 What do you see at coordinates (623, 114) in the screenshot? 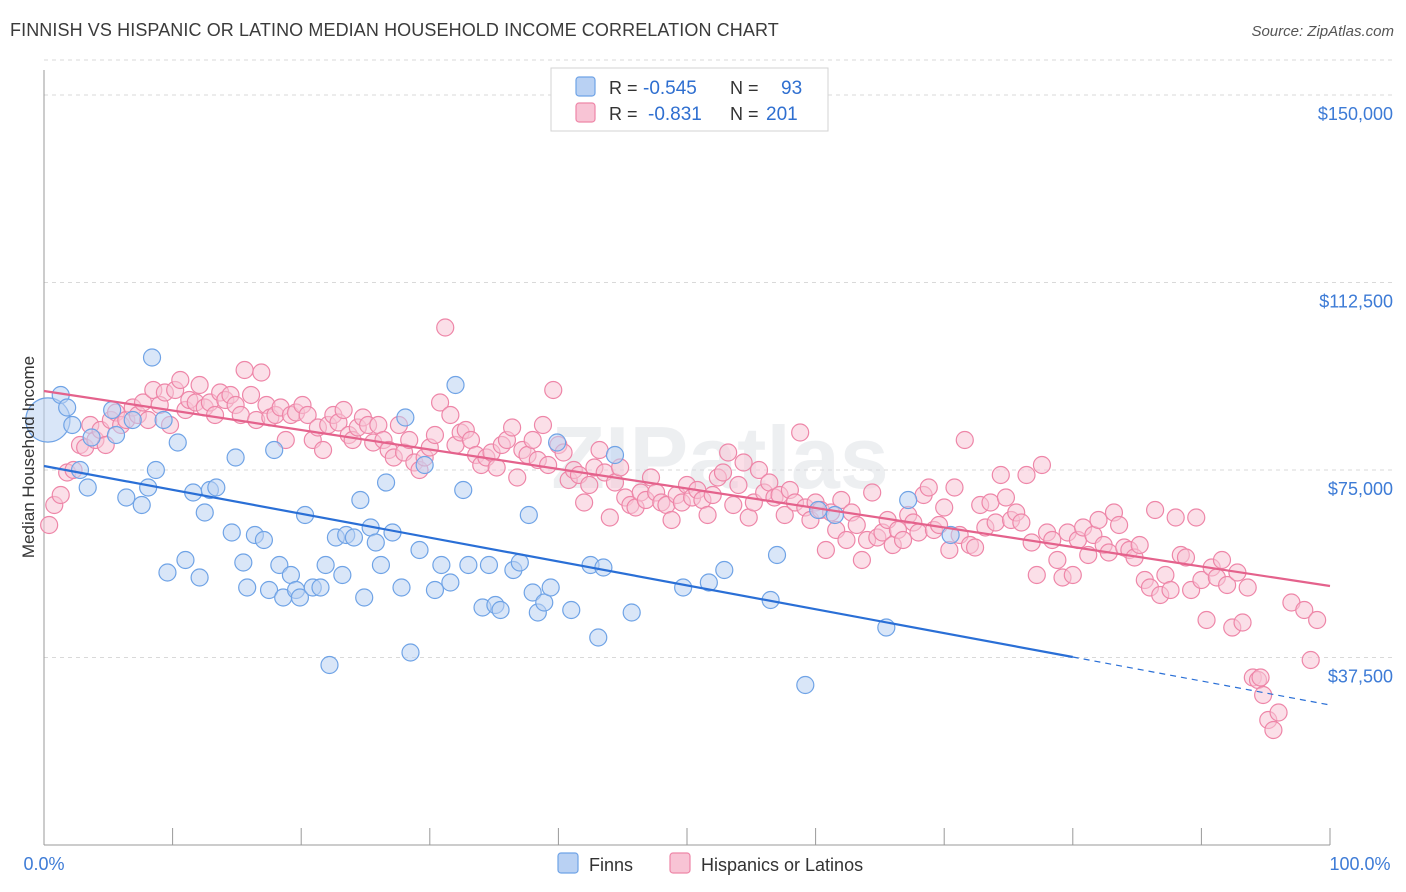
I see `hispanics-r-label: R =` at bounding box center [623, 114].